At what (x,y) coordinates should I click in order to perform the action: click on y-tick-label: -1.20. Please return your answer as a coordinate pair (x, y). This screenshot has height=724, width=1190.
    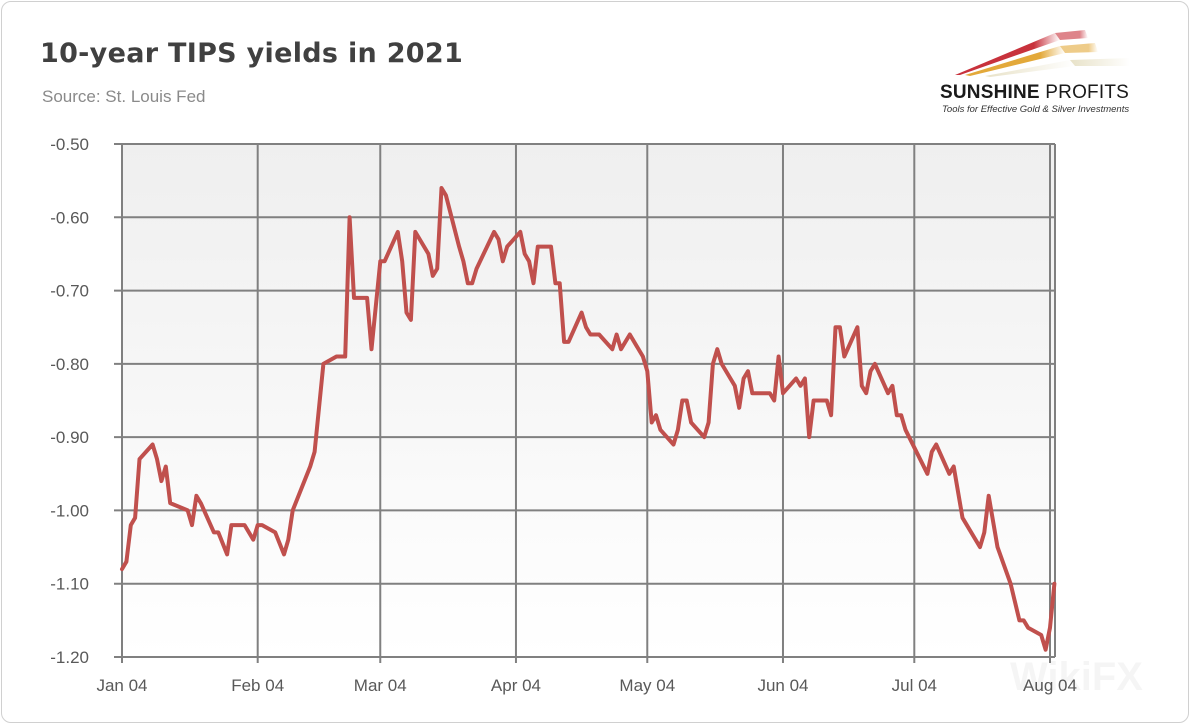
    Looking at the image, I should click on (69, 657).